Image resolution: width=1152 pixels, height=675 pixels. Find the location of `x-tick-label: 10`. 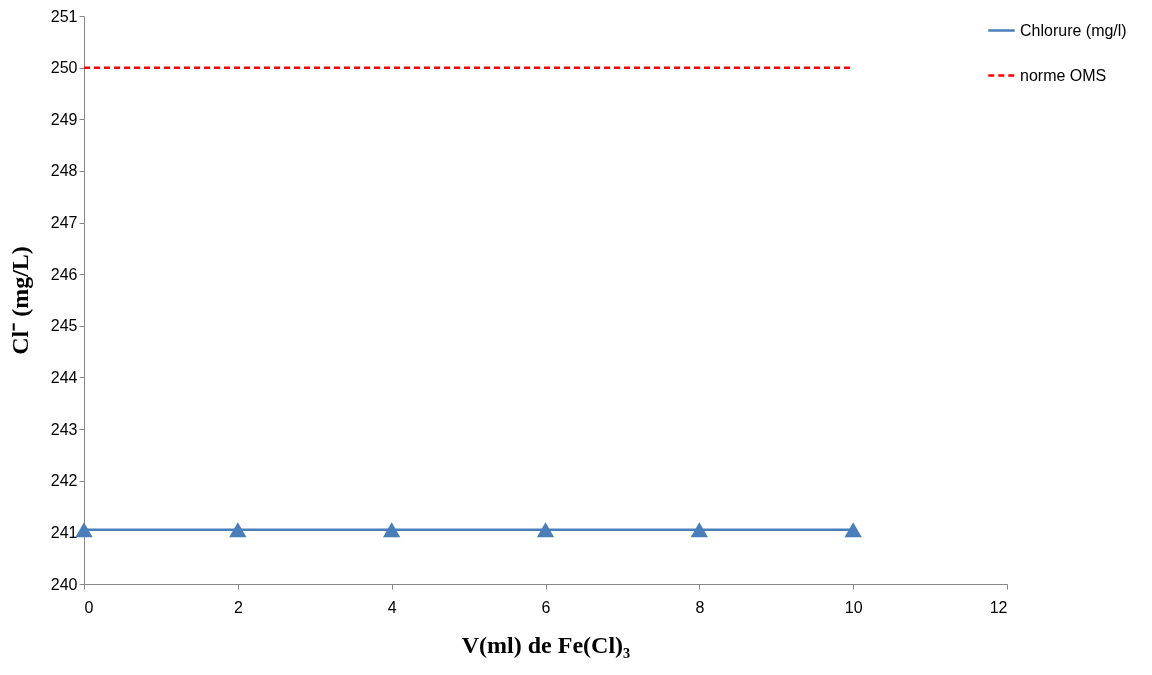

x-tick-label: 10 is located at coordinates (853, 607).